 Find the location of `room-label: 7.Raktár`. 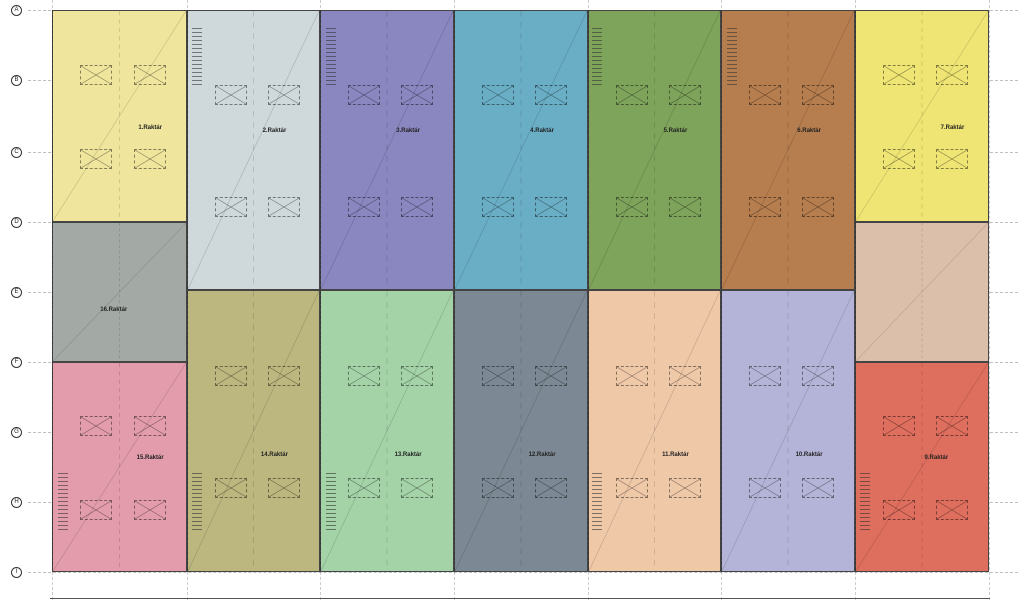

room-label: 7.Raktár is located at coordinates (952, 127).